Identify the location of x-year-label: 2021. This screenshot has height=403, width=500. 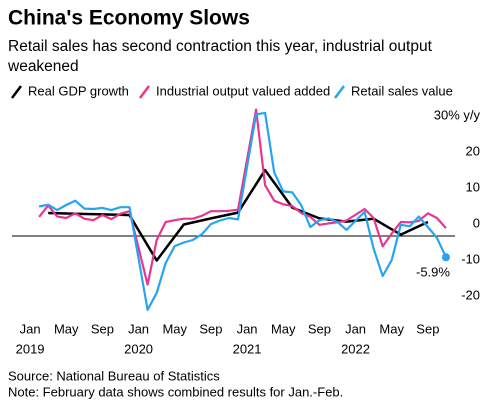
(247, 348).